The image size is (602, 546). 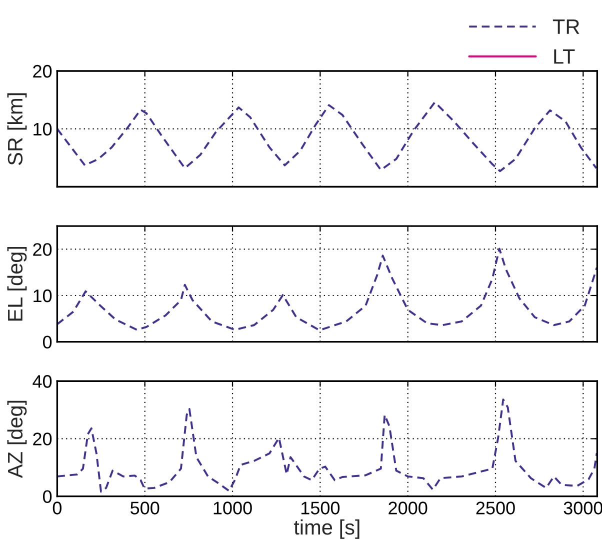 I want to click on x-tick-label: 1000, so click(x=233, y=508).